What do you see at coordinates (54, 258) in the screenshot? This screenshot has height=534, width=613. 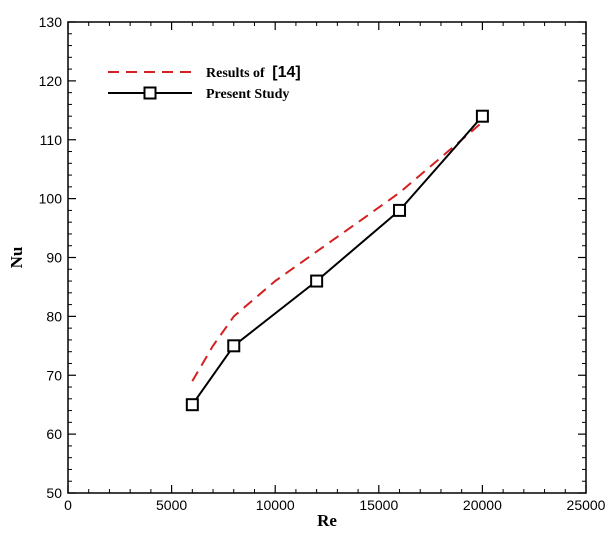 I see `y-tick-label: 90` at bounding box center [54, 258].